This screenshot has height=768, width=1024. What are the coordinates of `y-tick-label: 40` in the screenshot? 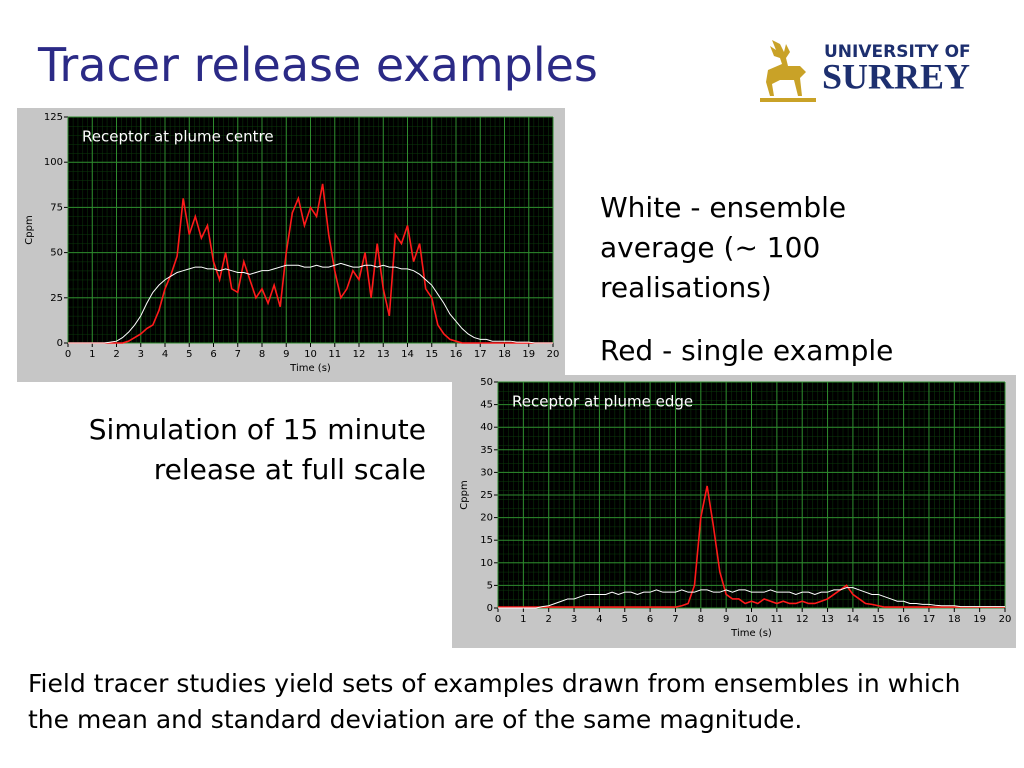 It's located at (486, 427).